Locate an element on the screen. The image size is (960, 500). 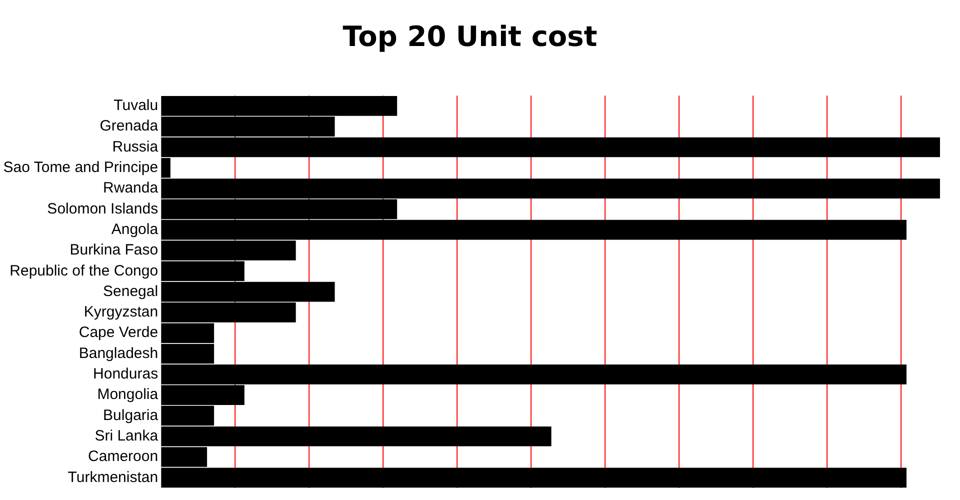
y-tick-label: Angola is located at coordinates (135, 229).